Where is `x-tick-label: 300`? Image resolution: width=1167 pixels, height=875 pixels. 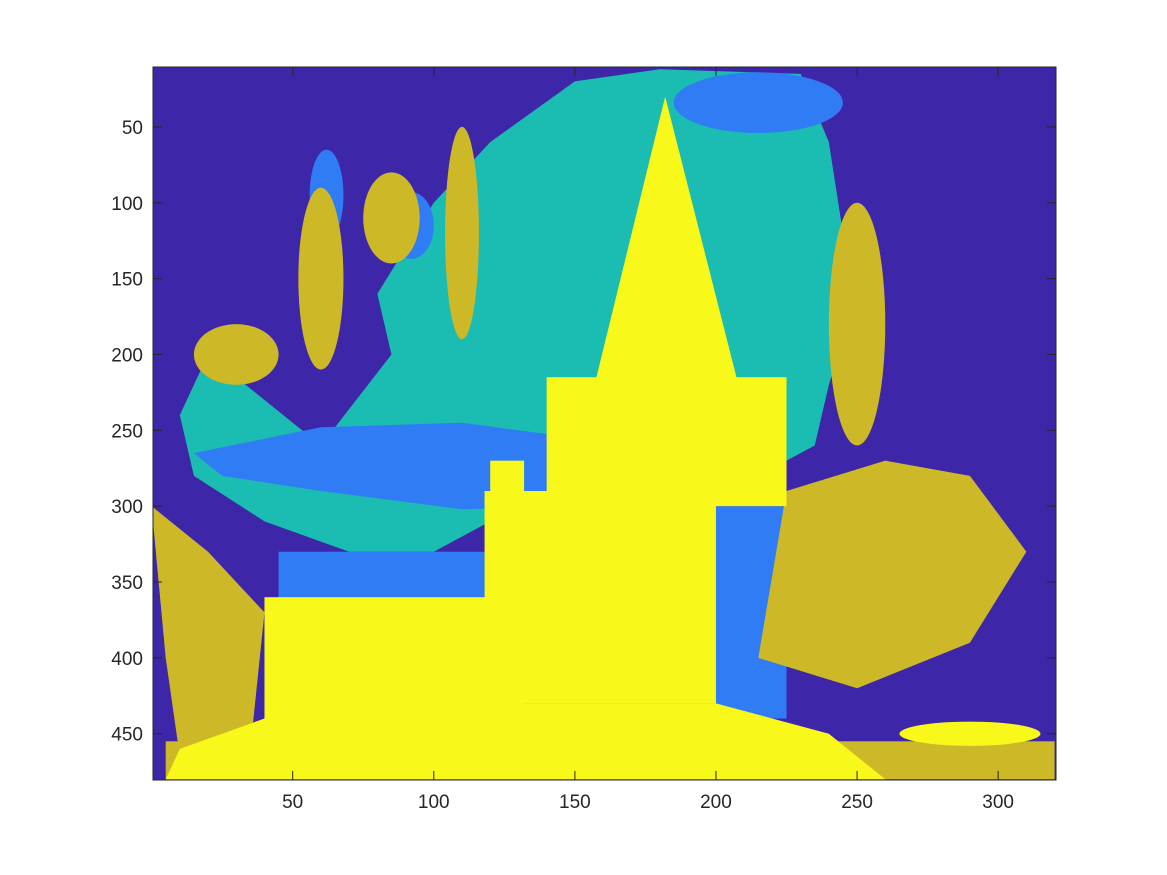 x-tick-label: 300 is located at coordinates (998, 802).